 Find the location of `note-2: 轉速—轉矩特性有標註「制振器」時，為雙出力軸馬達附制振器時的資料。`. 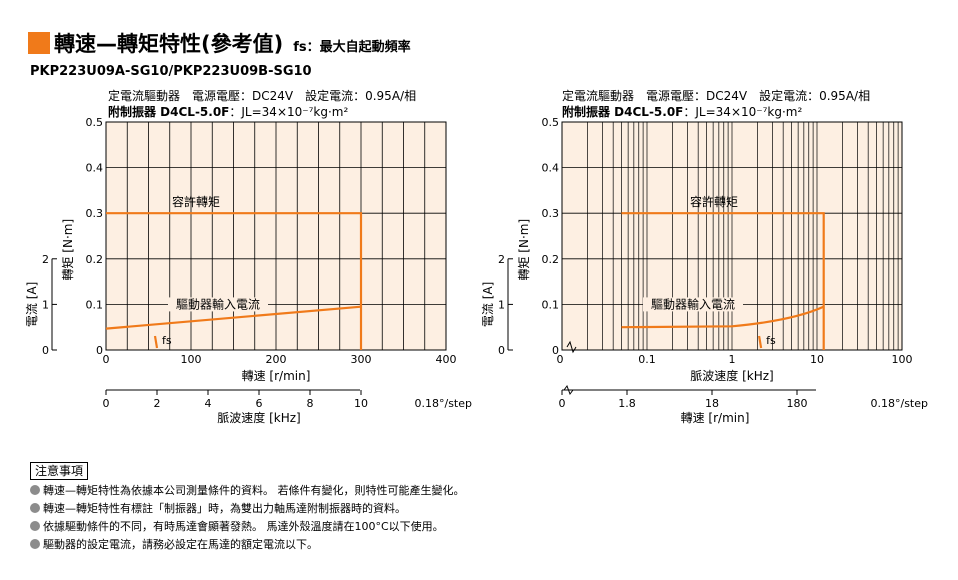

note-2: 轉速—轉矩特性有標註「制振器」時，為雙出力軸馬達附制振器時的資料。 is located at coordinates (218, 509).